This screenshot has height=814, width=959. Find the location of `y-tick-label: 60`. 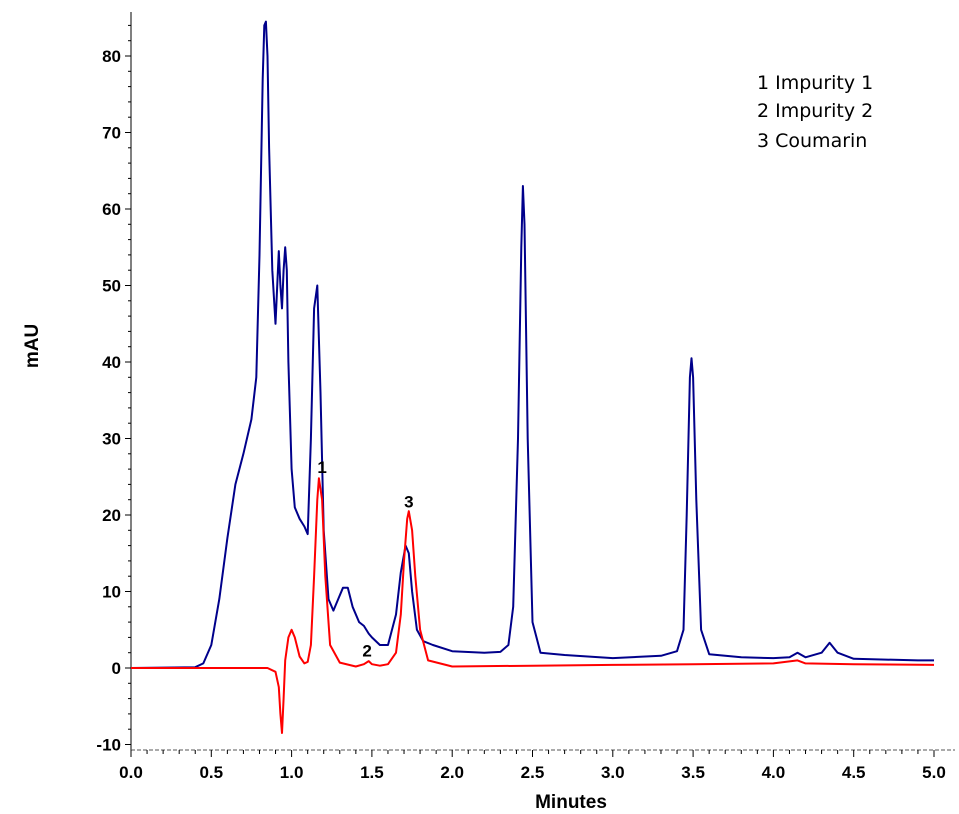

y-tick-label: 60 is located at coordinates (111, 209).